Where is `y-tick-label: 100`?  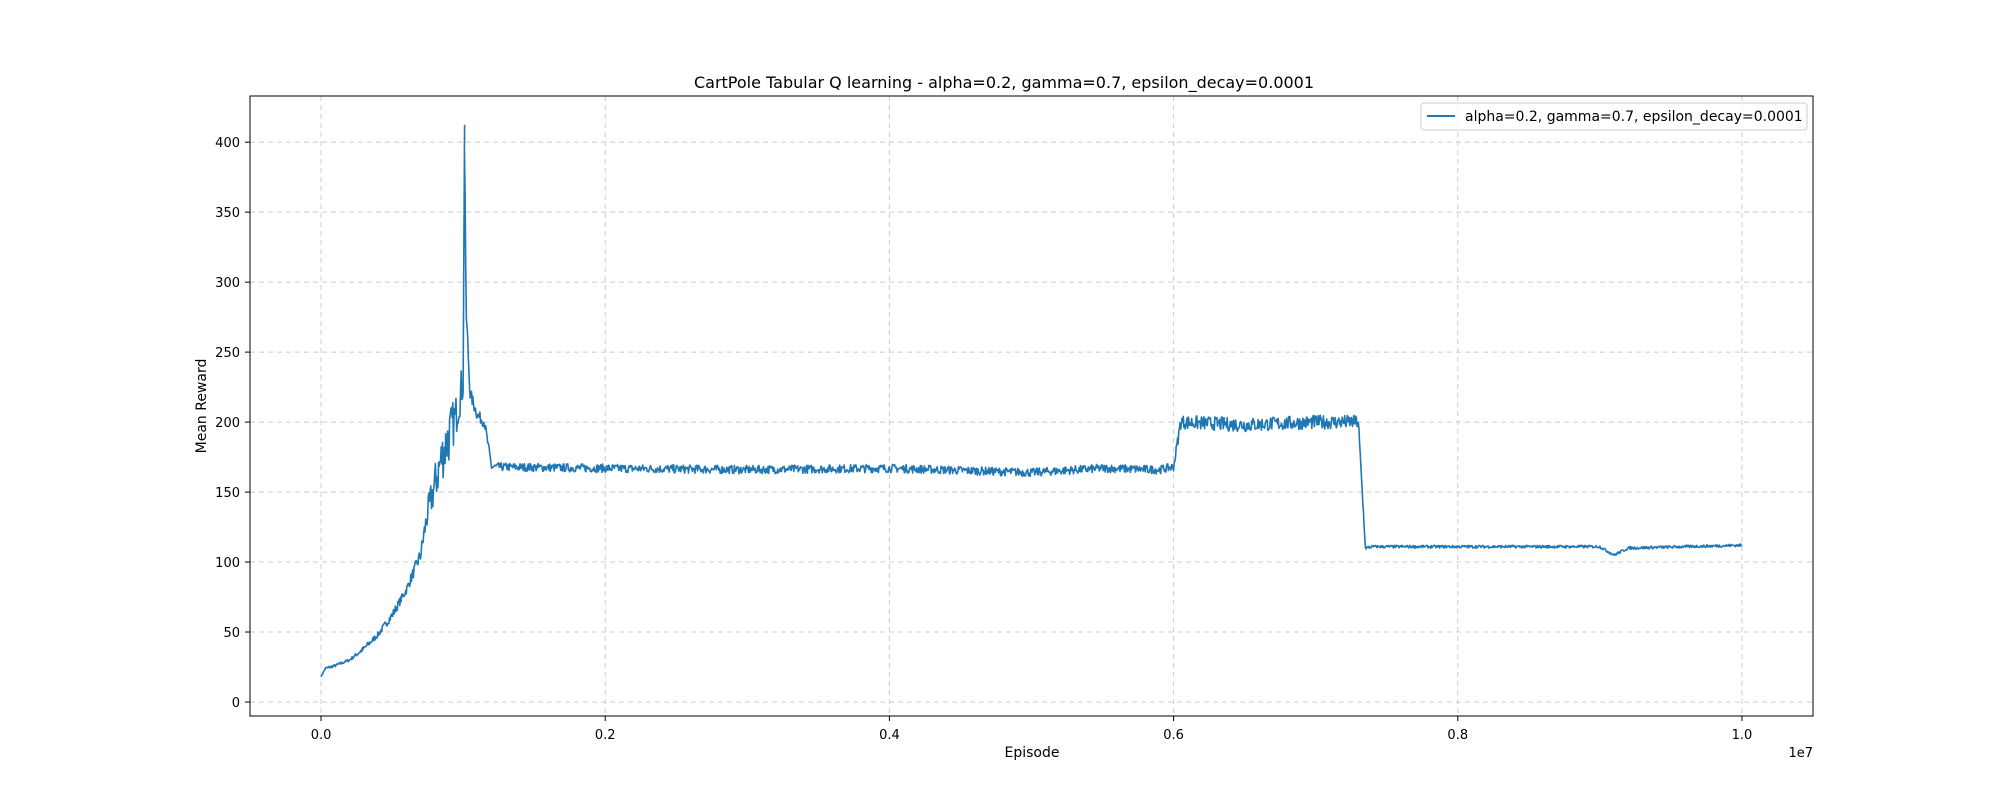 y-tick-label: 100 is located at coordinates (227, 563).